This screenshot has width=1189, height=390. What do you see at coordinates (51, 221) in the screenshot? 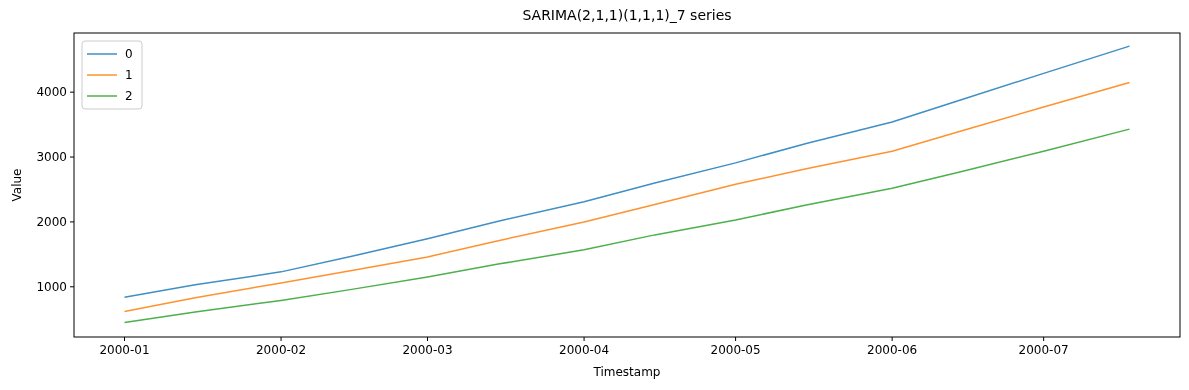
I see `y-tick-label: 2000` at bounding box center [51, 221].